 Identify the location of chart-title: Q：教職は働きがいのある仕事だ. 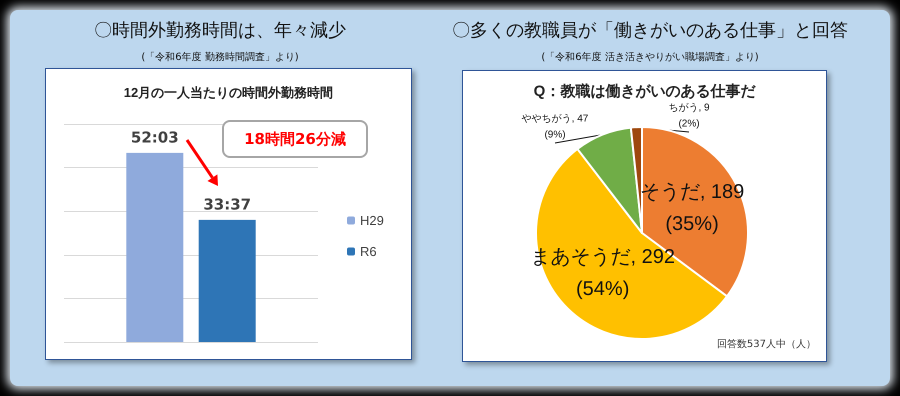
(645, 91).